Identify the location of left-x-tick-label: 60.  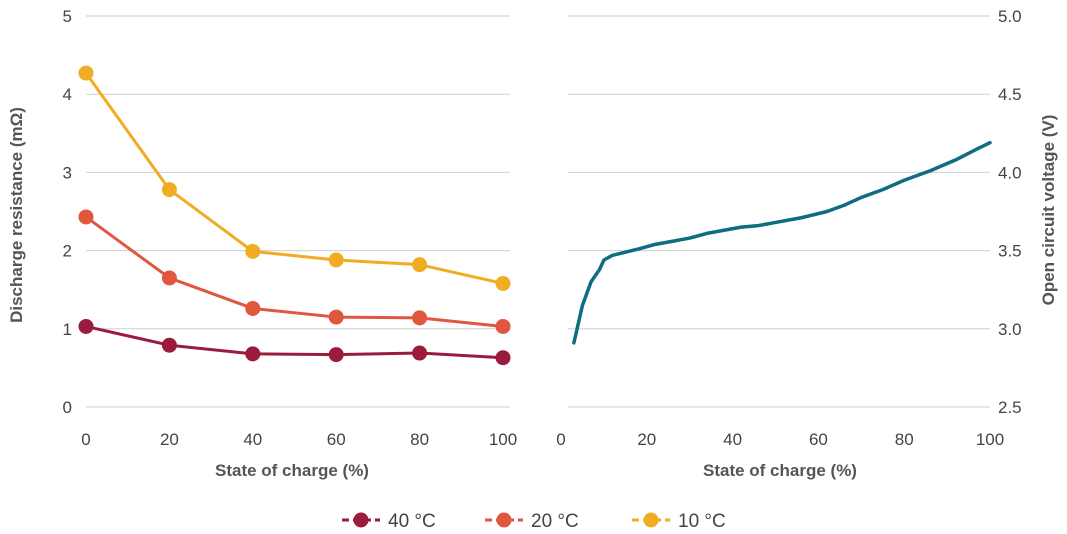
(336, 439).